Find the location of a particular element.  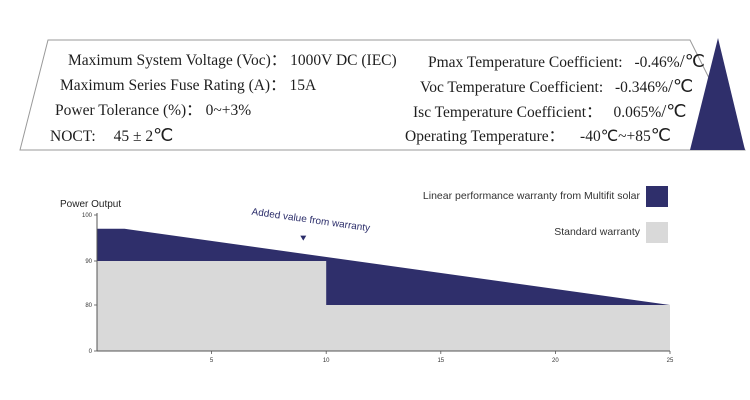

spec-label: Pmax Temperature Coefficient: is located at coordinates (525, 62).